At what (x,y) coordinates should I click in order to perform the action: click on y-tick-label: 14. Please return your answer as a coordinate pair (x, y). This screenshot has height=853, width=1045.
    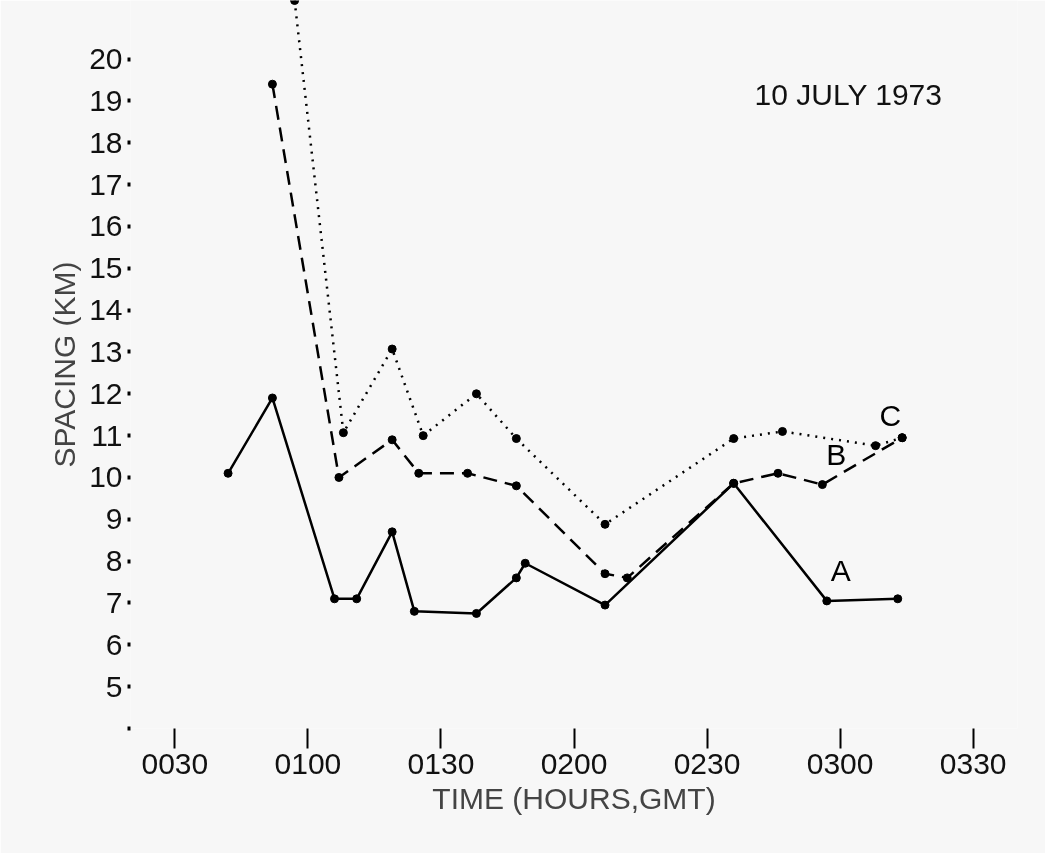
    Looking at the image, I should click on (106, 310).